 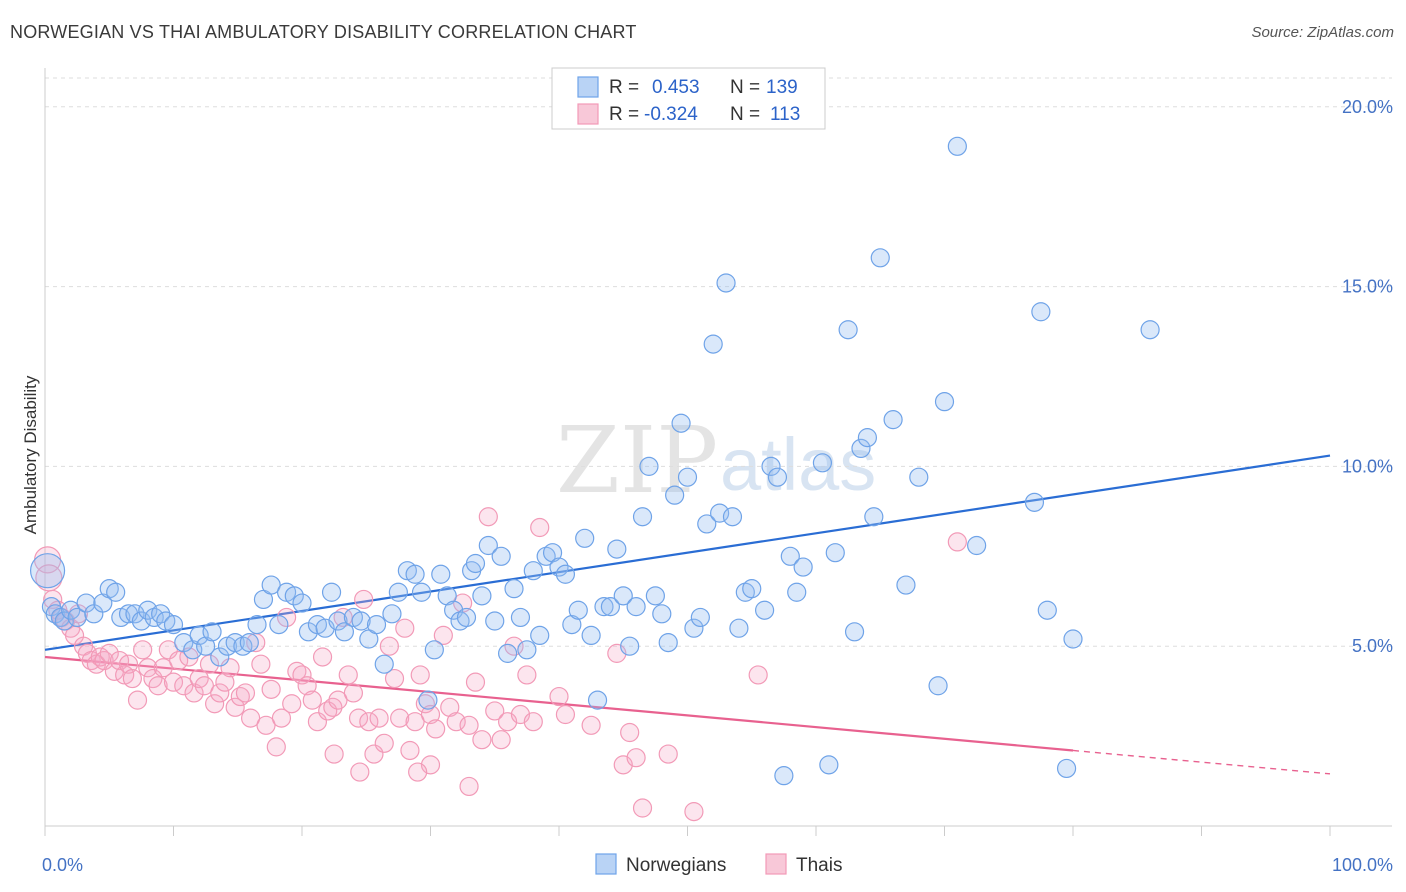 I want to click on x-tick-labels: 0.0% 100.0%, so click(x=717, y=865).